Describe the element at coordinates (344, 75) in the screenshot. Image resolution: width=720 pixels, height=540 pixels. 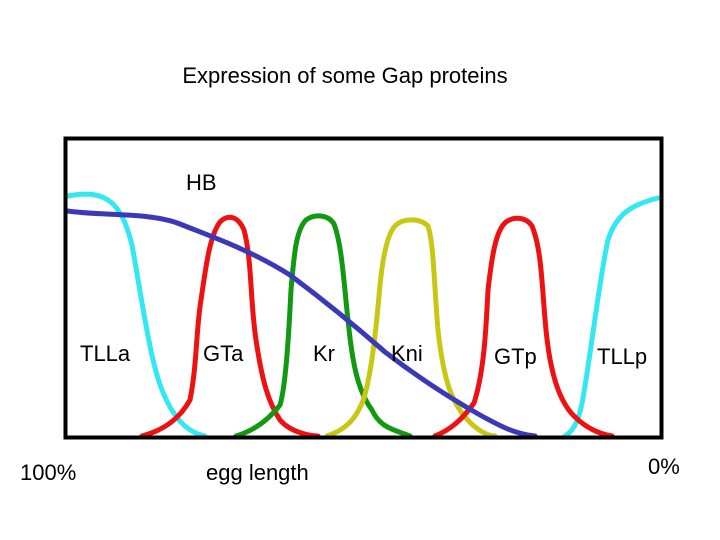
I see `diagram-title: Expression of some Gap proteins` at that location.